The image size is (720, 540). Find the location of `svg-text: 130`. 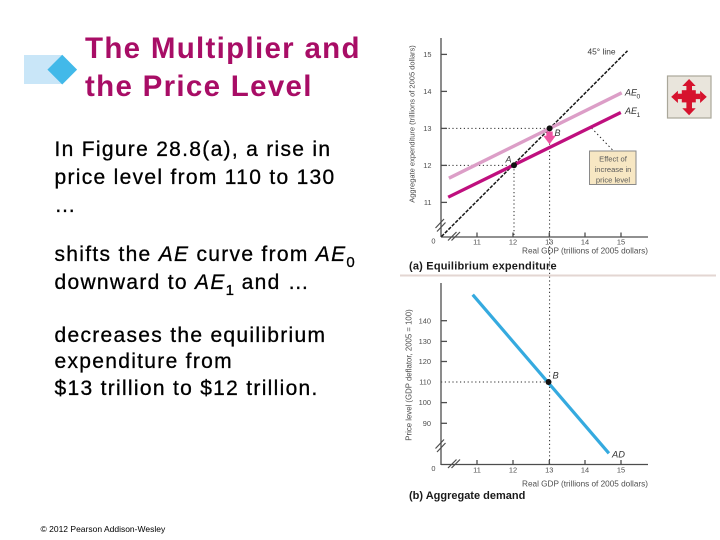

svg-text: 130 is located at coordinates (425, 341).